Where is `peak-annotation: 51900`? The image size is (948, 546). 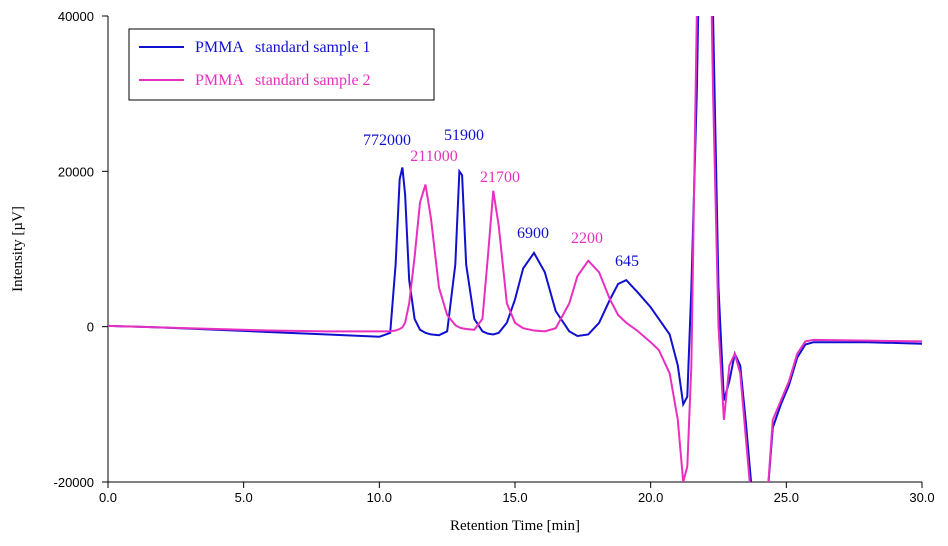
peak-annotation: 51900 is located at coordinates (464, 135).